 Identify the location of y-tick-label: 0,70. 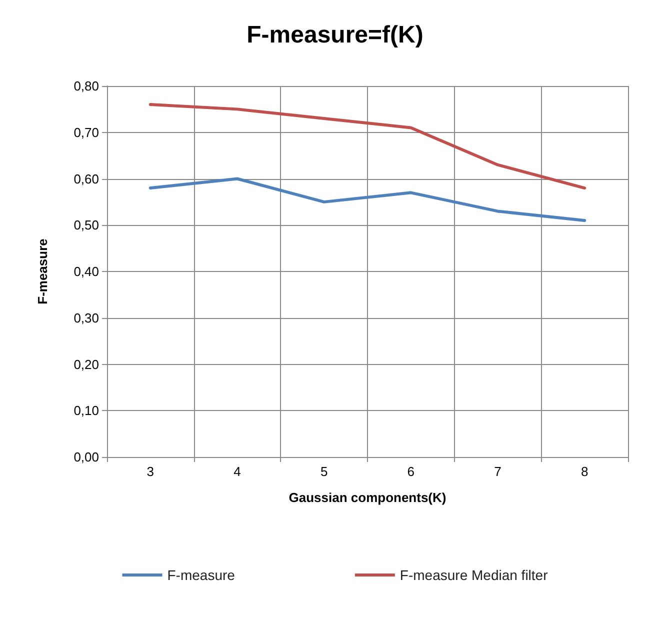
(86, 132).